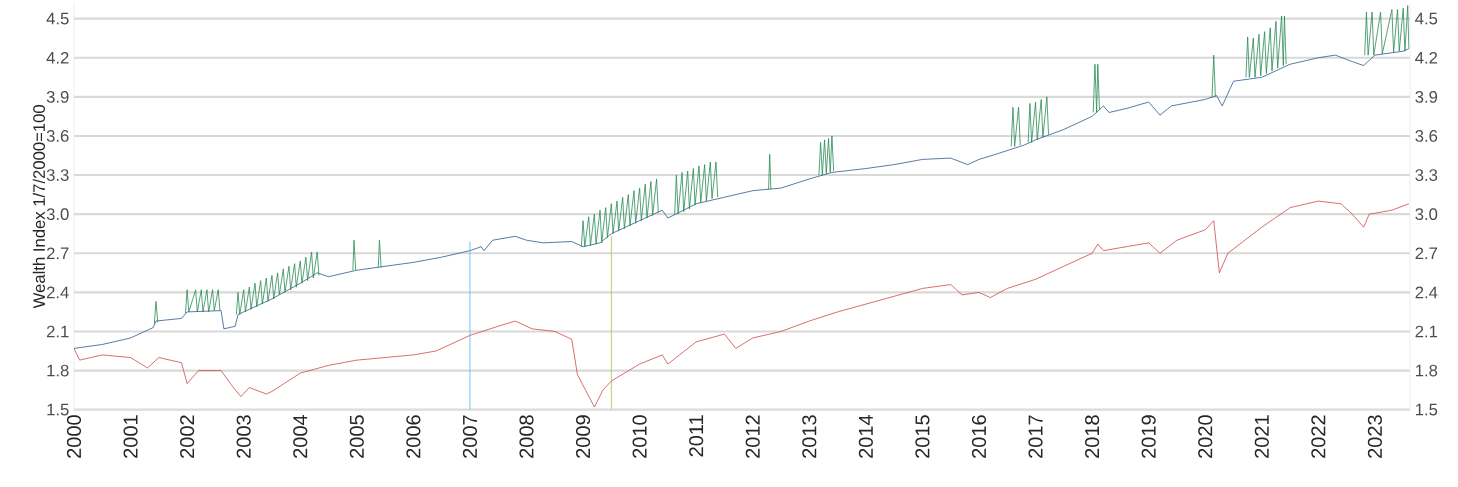 The image size is (1458, 487). I want to click on x-tick-label: 2015, so click(922, 436).